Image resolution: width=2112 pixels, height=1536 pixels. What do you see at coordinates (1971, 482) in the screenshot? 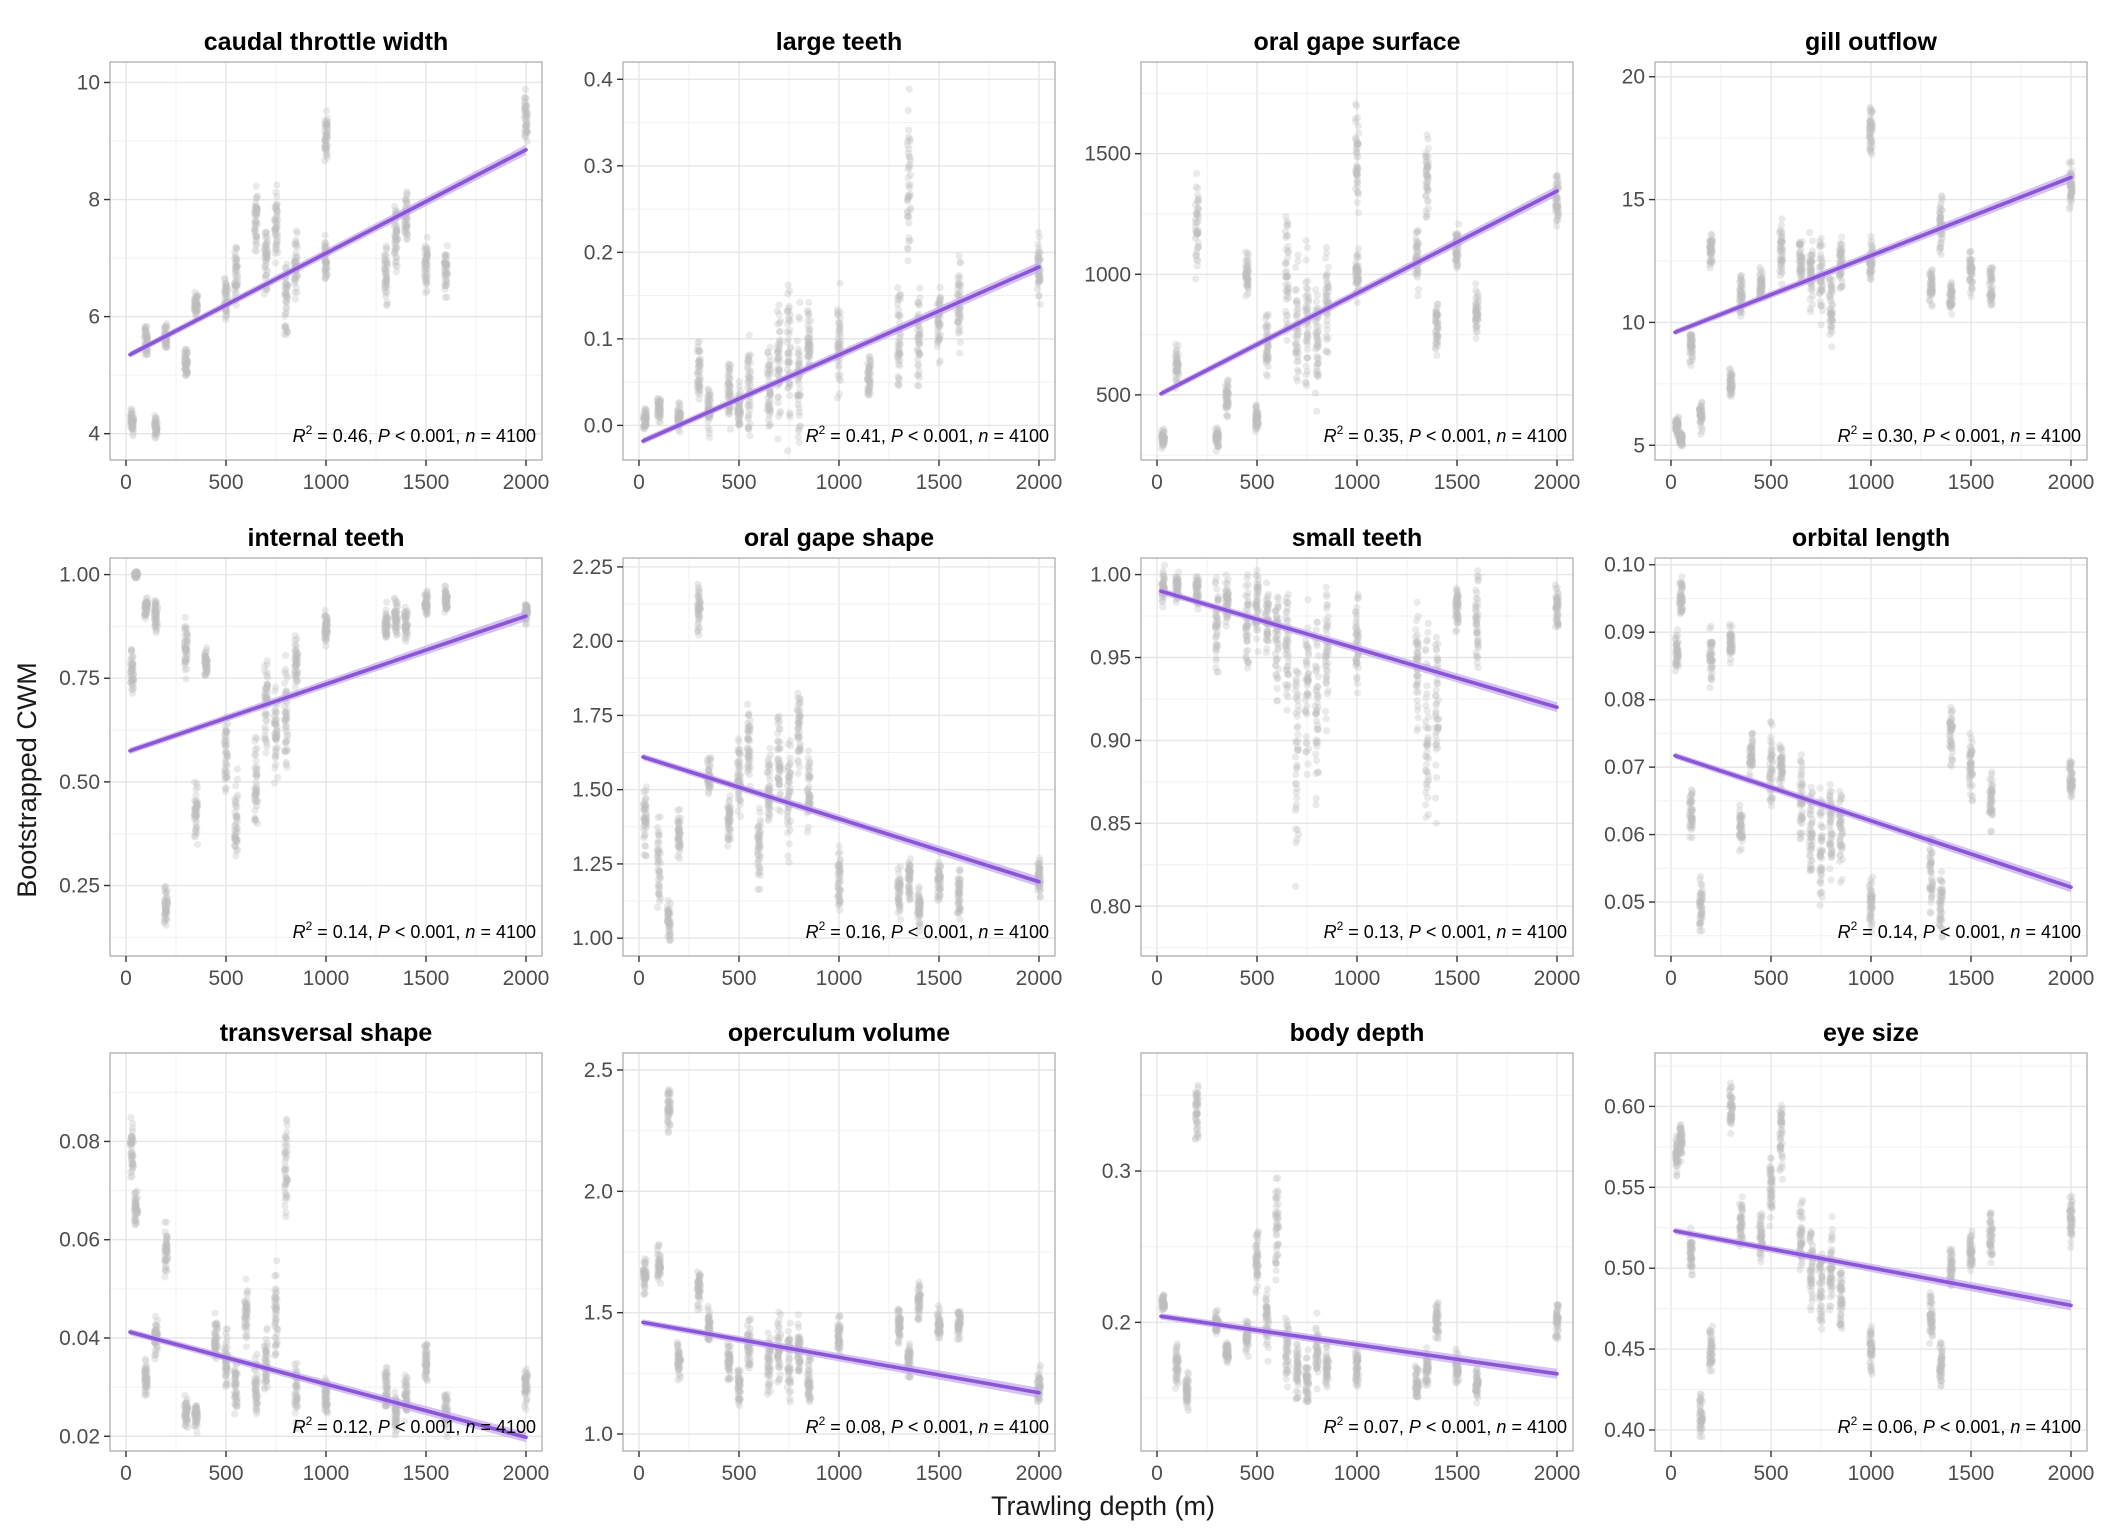
I see `x-tick-label: 1500` at bounding box center [1971, 482].